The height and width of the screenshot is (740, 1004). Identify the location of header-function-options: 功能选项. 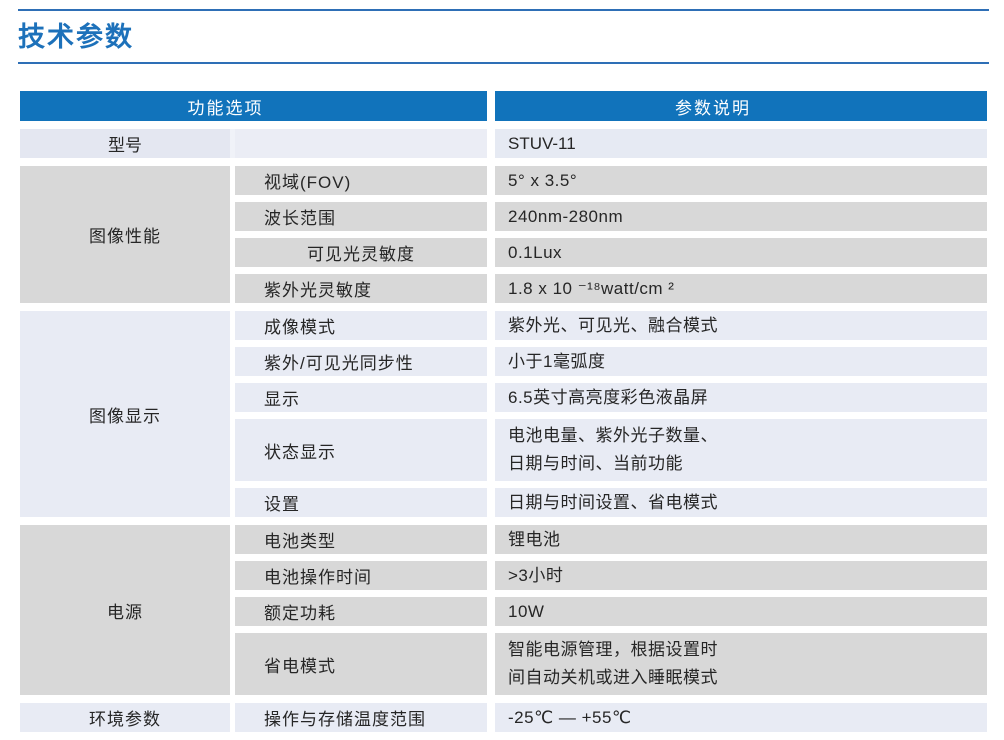
(253, 106).